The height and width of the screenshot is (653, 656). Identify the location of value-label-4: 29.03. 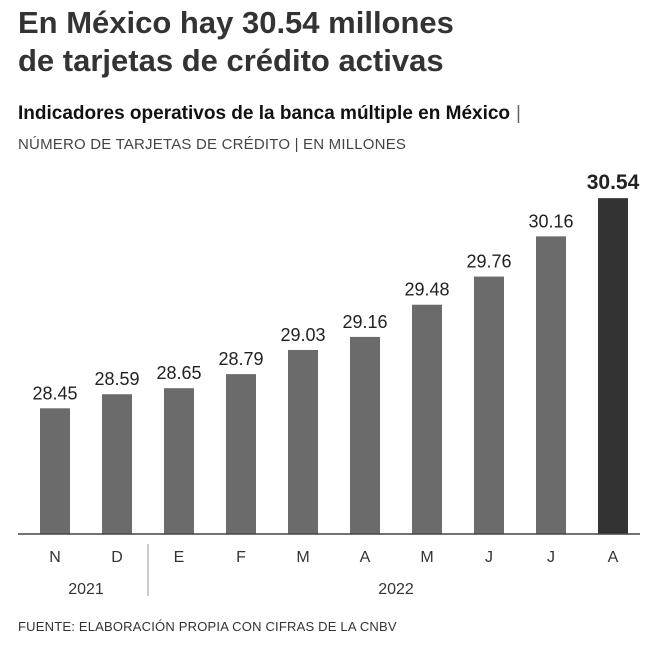
(302, 335).